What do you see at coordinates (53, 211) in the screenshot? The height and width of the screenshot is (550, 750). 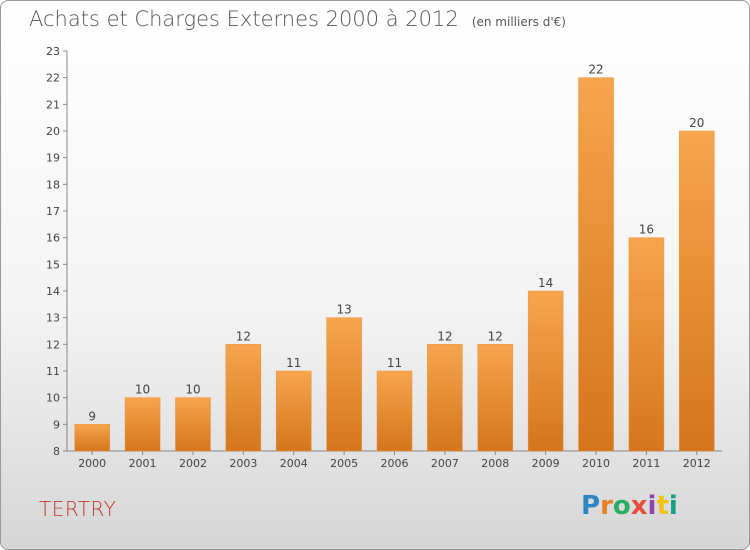 I see `y-tick-label: 17` at bounding box center [53, 211].